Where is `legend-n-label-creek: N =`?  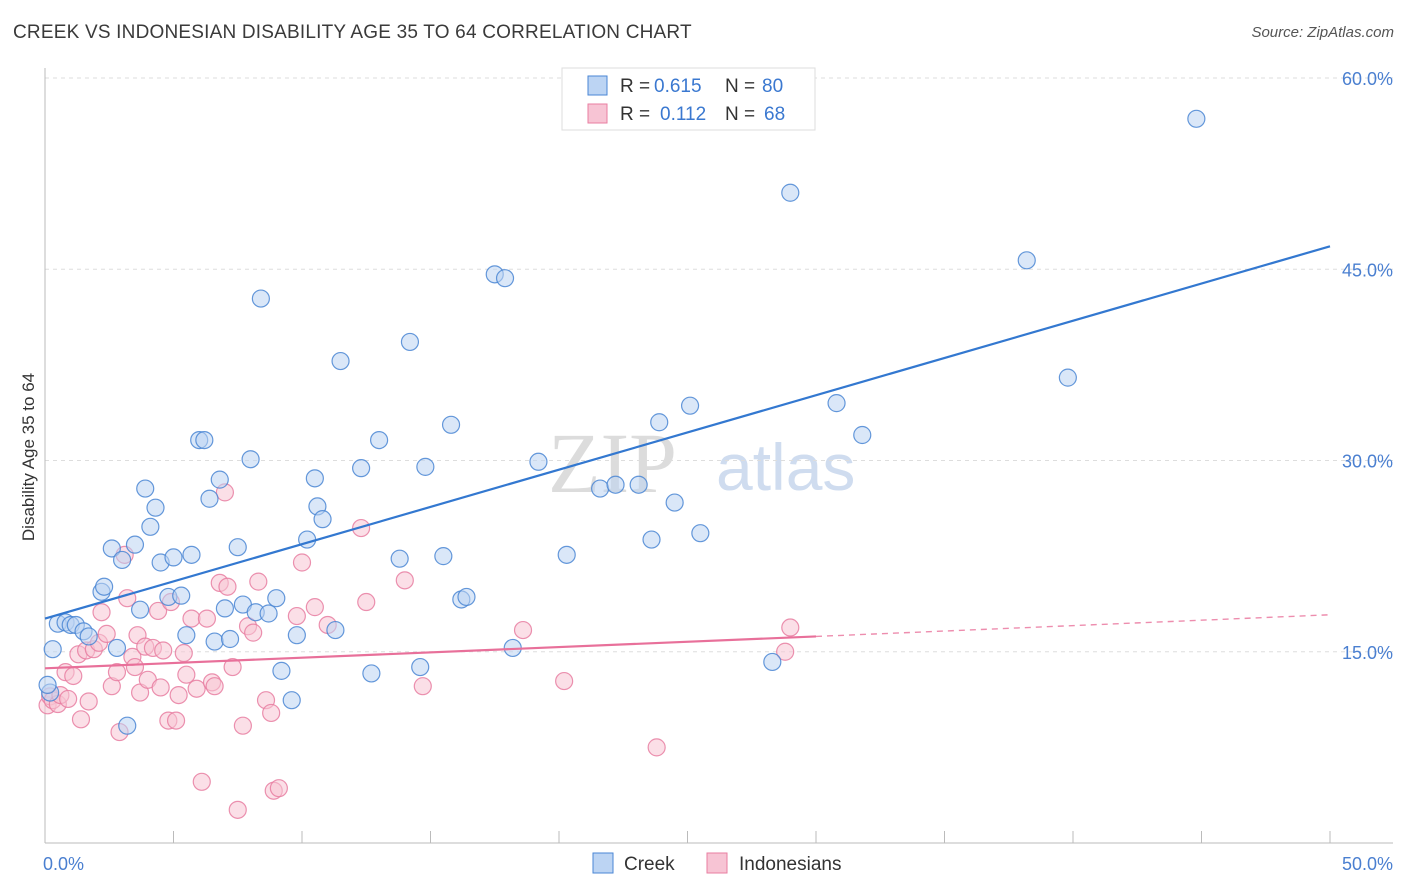
legend-n-label-creek: N = is located at coordinates (740, 86).